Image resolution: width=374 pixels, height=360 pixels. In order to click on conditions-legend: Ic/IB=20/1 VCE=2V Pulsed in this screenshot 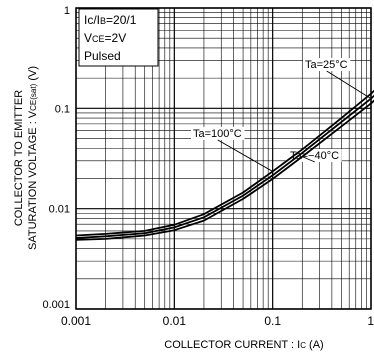, I will do `click(118, 37)`.